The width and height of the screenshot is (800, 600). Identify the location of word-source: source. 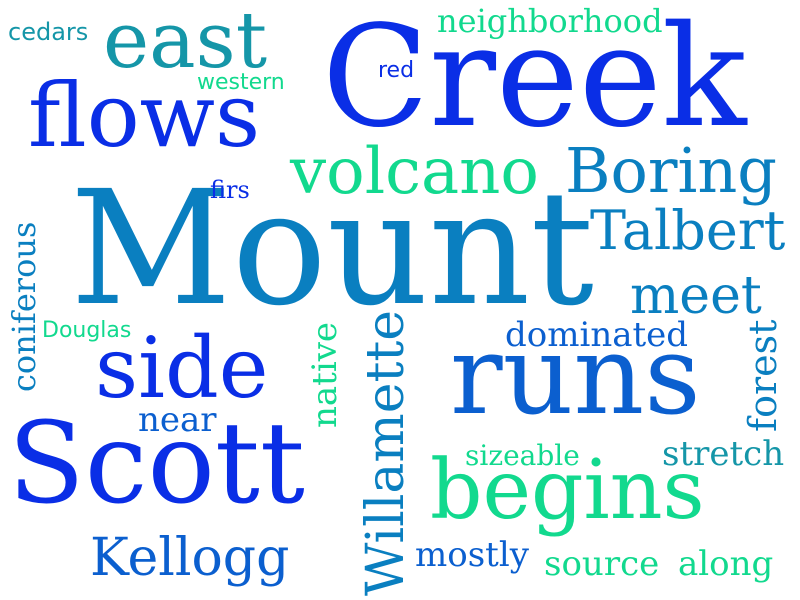
(602, 564).